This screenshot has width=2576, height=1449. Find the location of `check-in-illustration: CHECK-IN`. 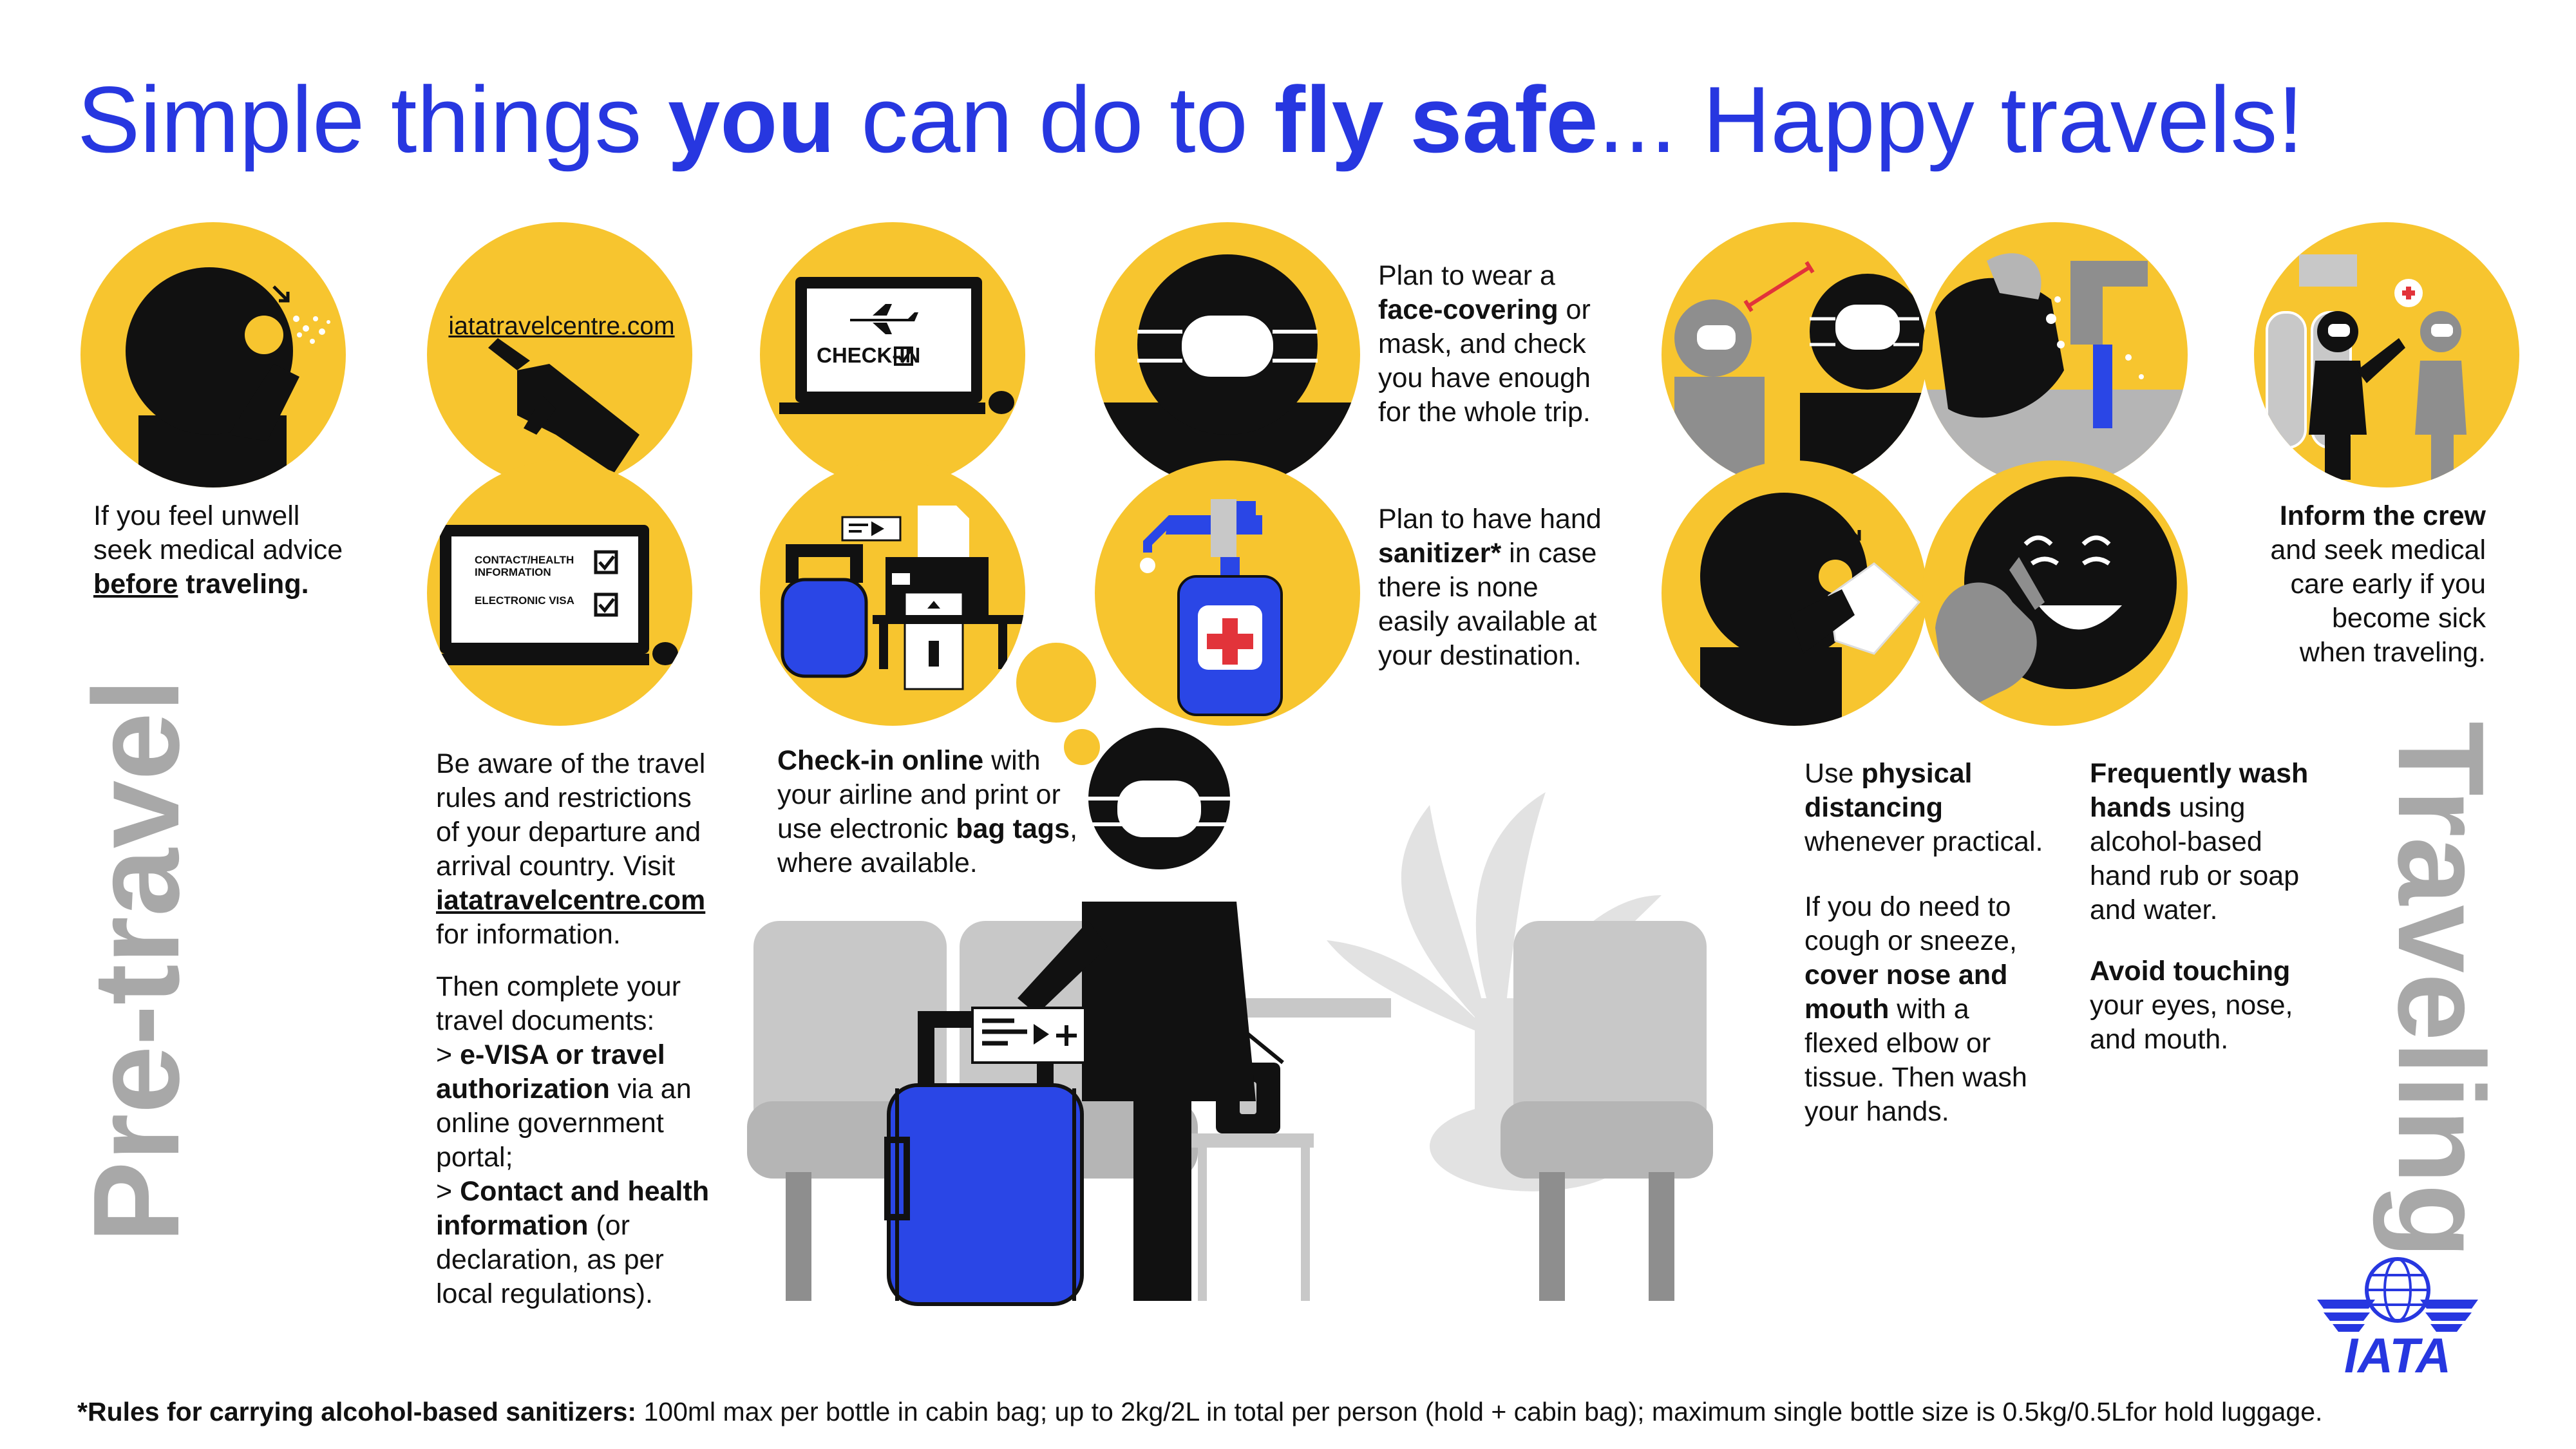

check-in-illustration: CHECK-IN is located at coordinates (892, 355).